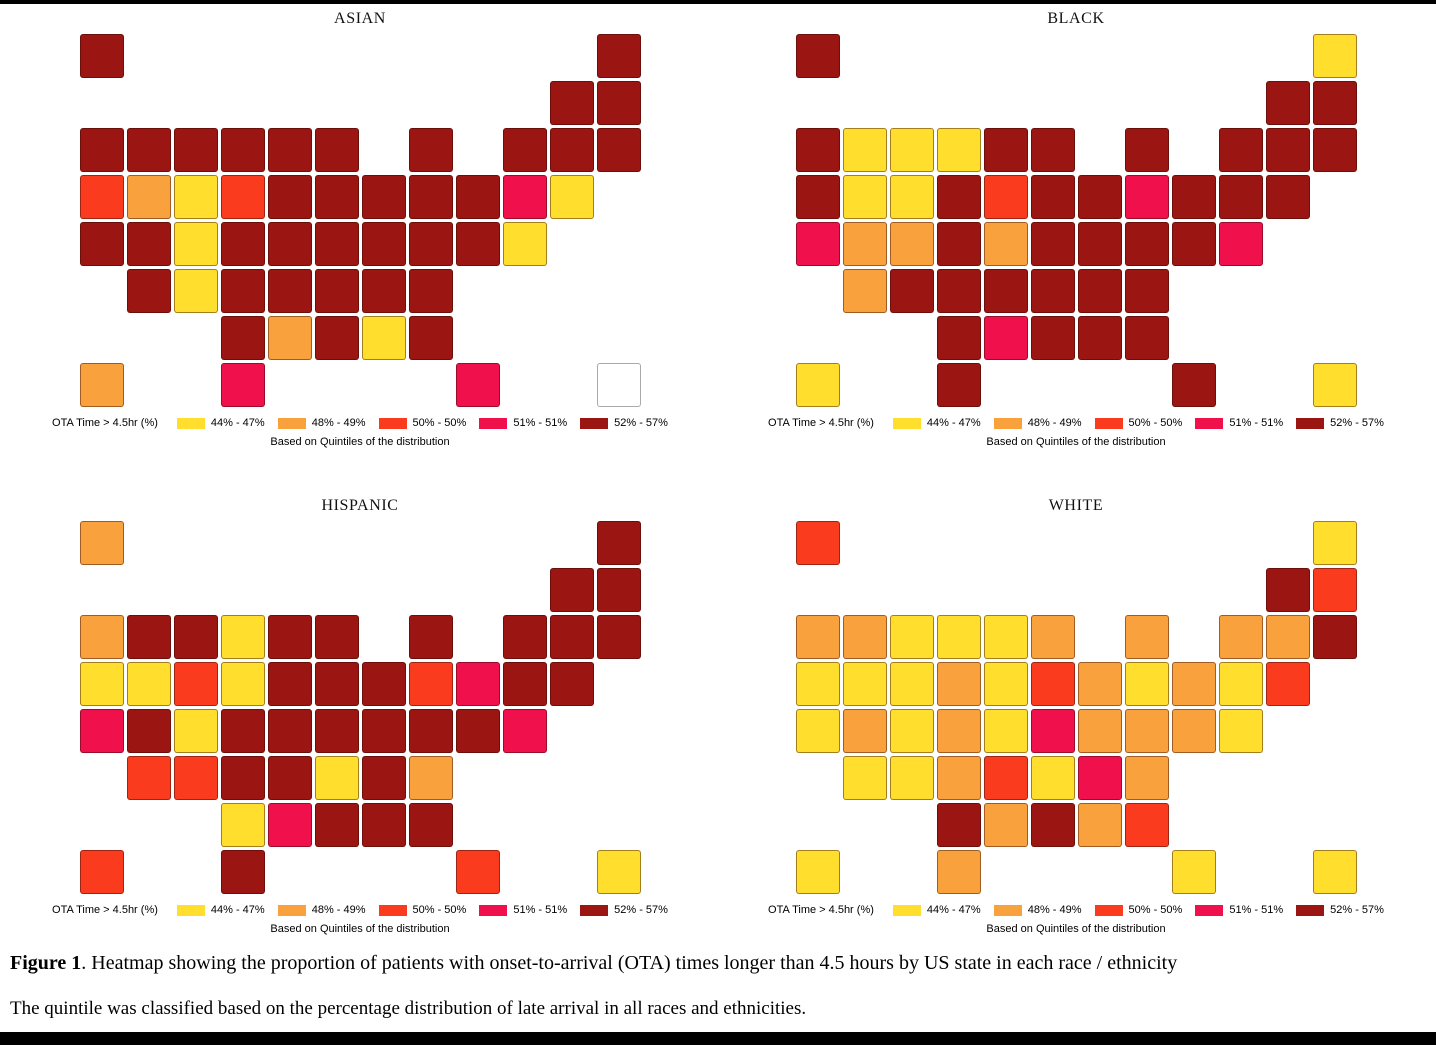  Describe the element at coordinates (1193, 244) in the screenshot. I see `state-tile-md` at that location.